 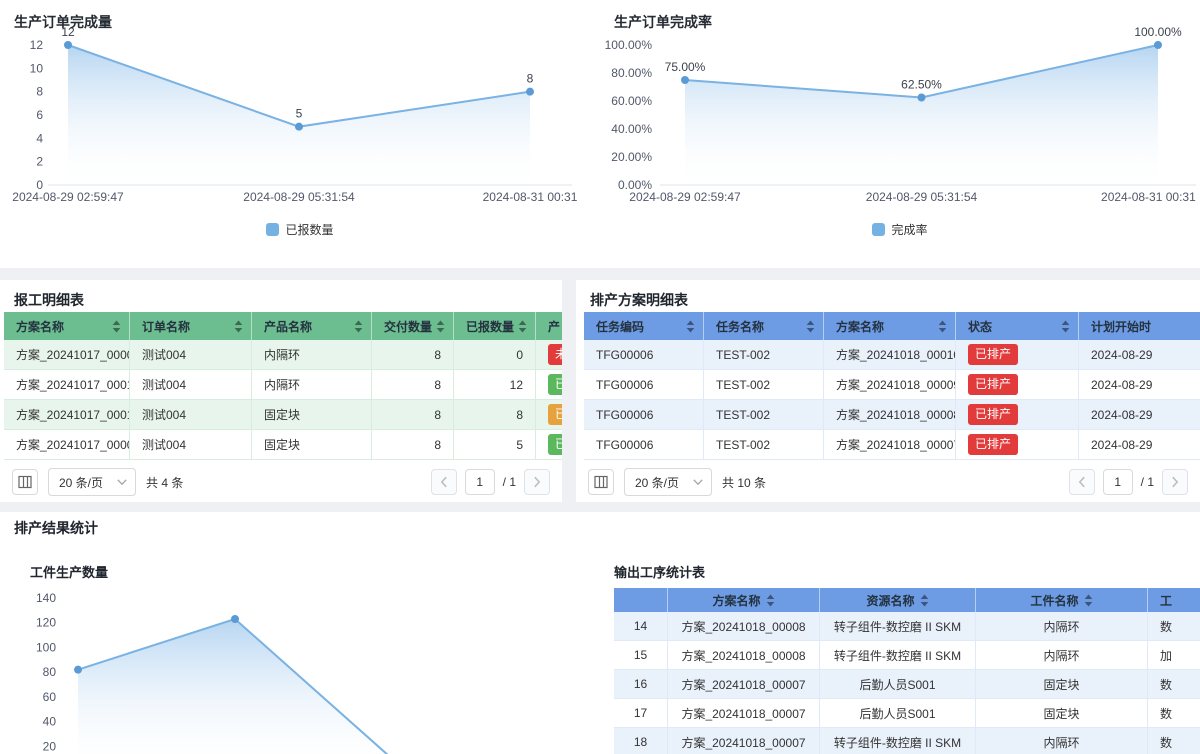 What do you see at coordinates (50, 746) in the screenshot?
I see `y-axis-tick-label: 20` at bounding box center [50, 746].